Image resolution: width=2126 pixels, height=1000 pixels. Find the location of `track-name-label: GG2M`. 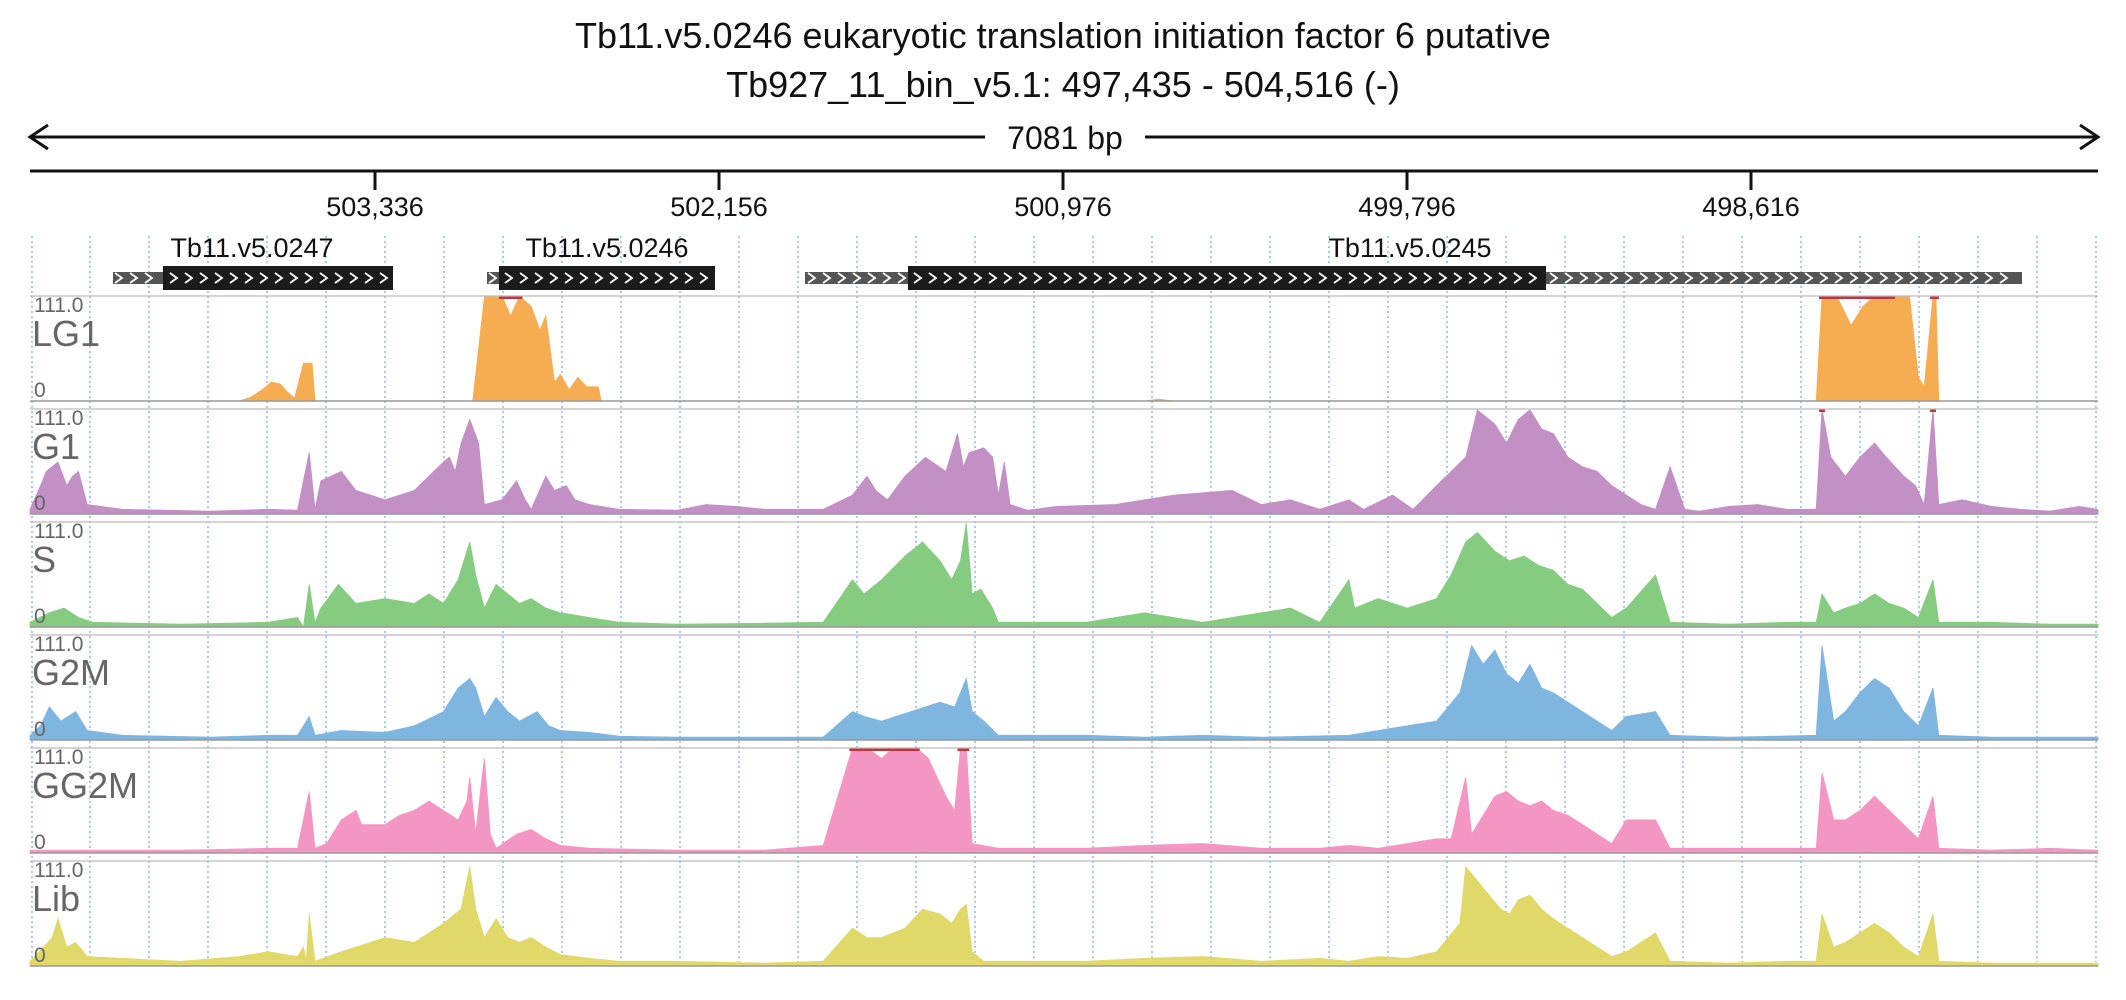

track-name-label: GG2M is located at coordinates (85, 785).